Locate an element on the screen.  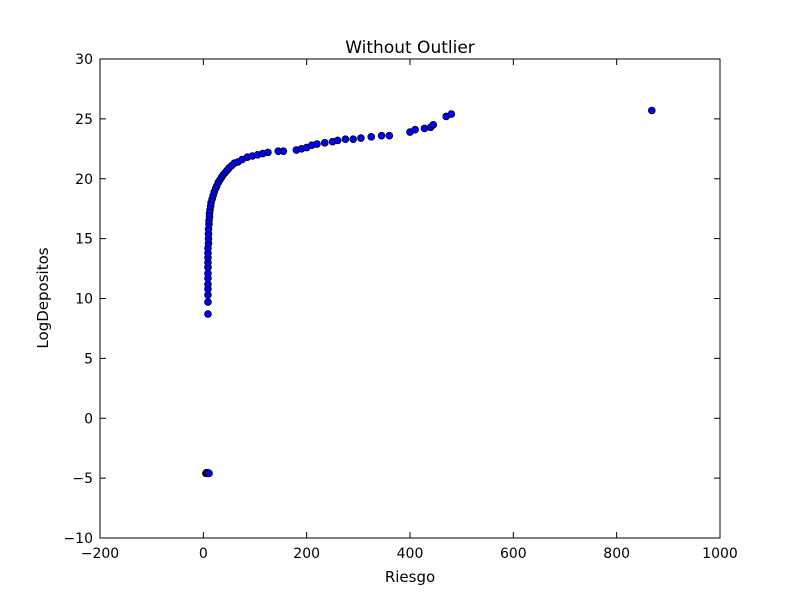
x-tick-label: 600 is located at coordinates (513, 554).